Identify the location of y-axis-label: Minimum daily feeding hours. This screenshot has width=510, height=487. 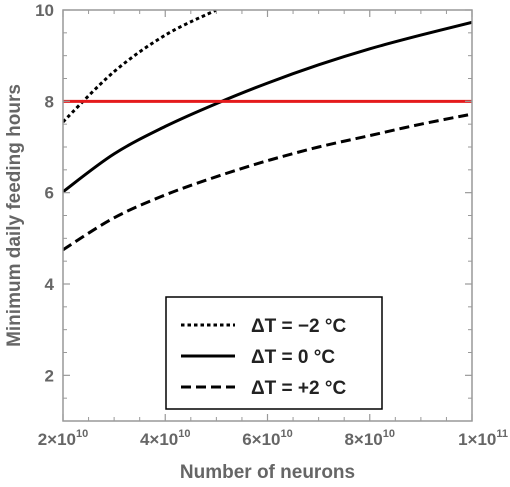
(14, 215).